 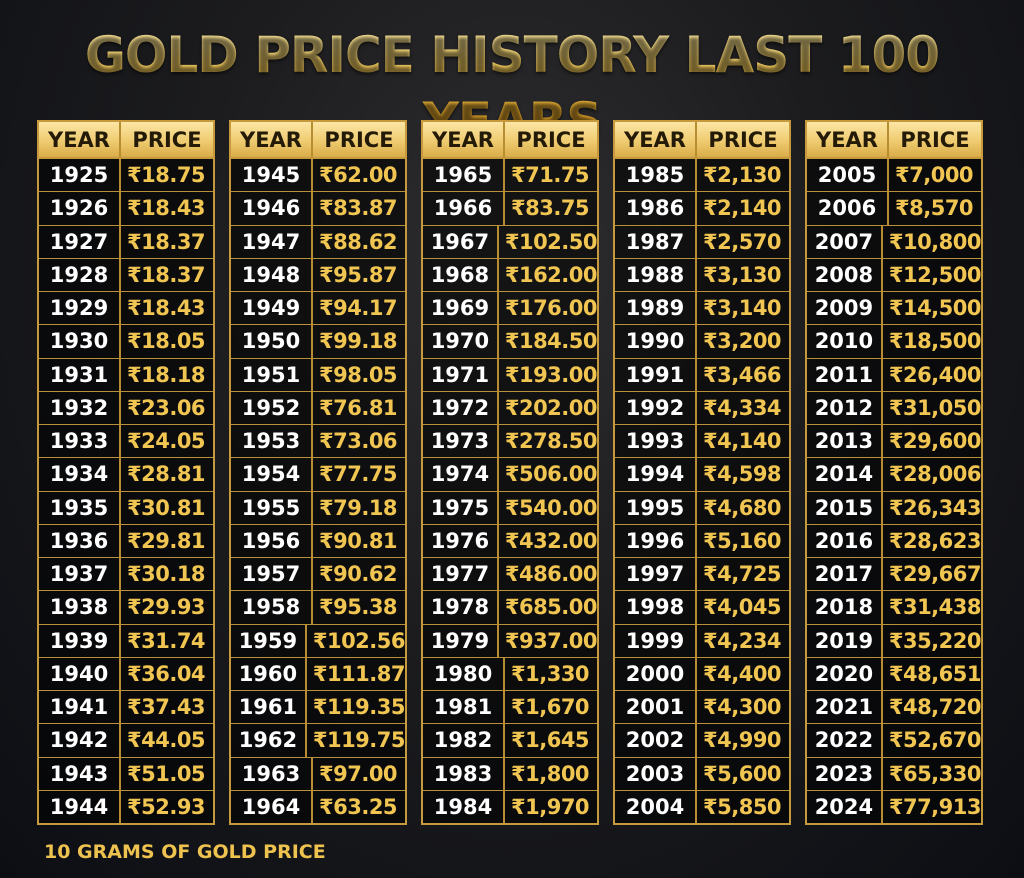 What do you see at coordinates (702, 674) in the screenshot?
I see `table-row: 2000 ₹4,400` at bounding box center [702, 674].